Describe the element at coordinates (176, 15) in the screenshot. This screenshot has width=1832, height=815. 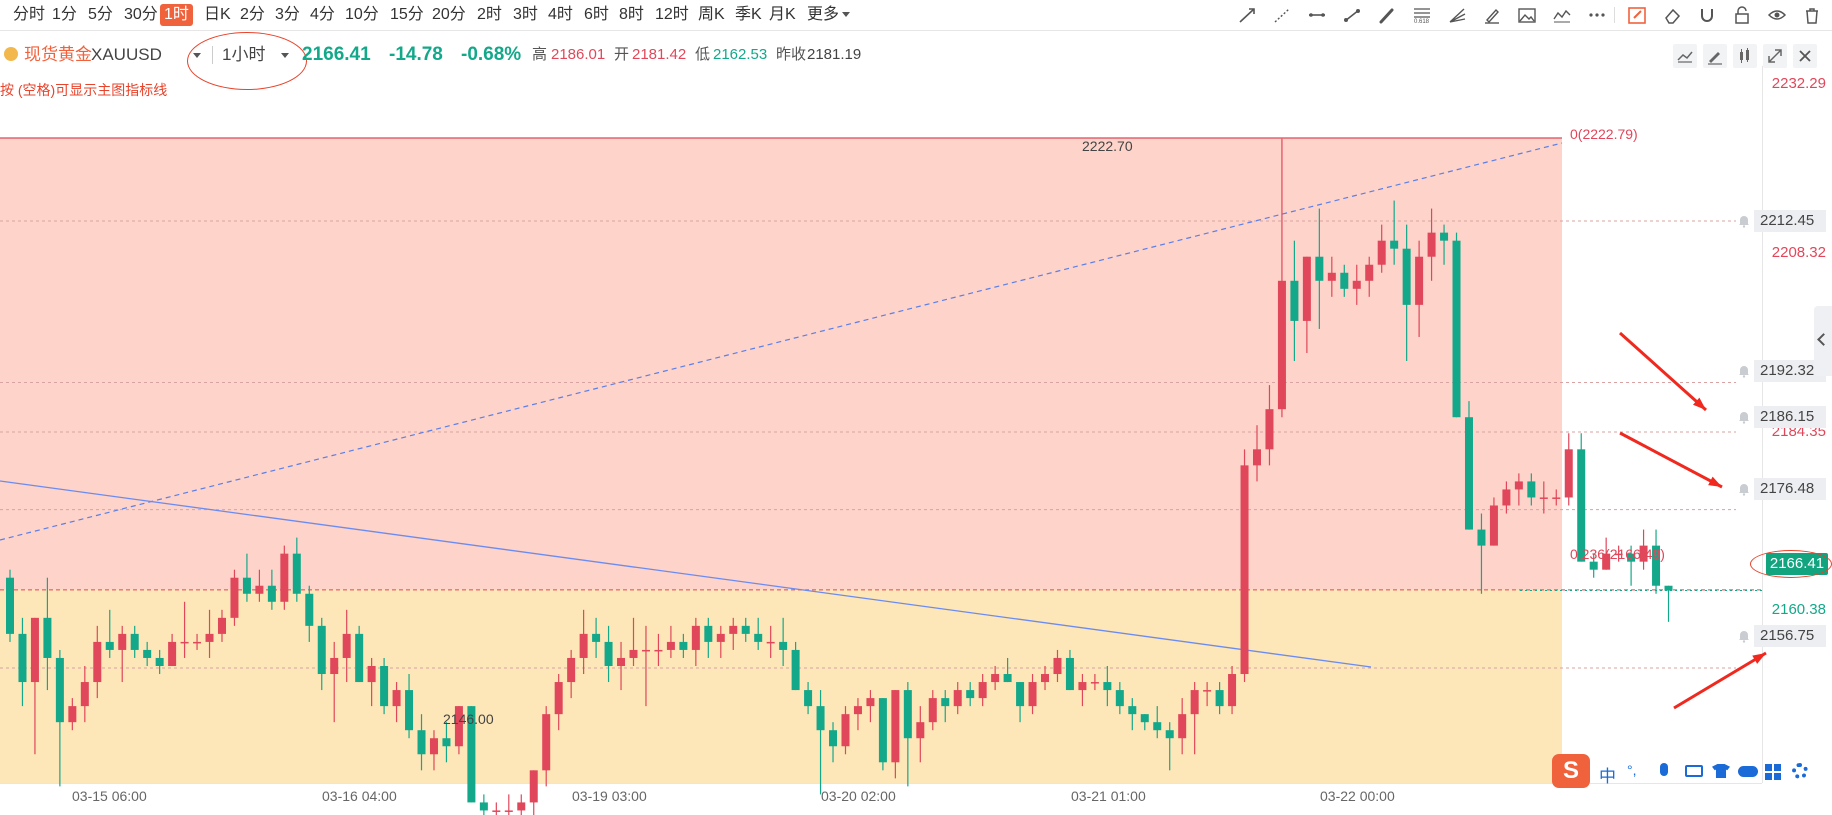
I see `timeframe-4: 1时` at that location.